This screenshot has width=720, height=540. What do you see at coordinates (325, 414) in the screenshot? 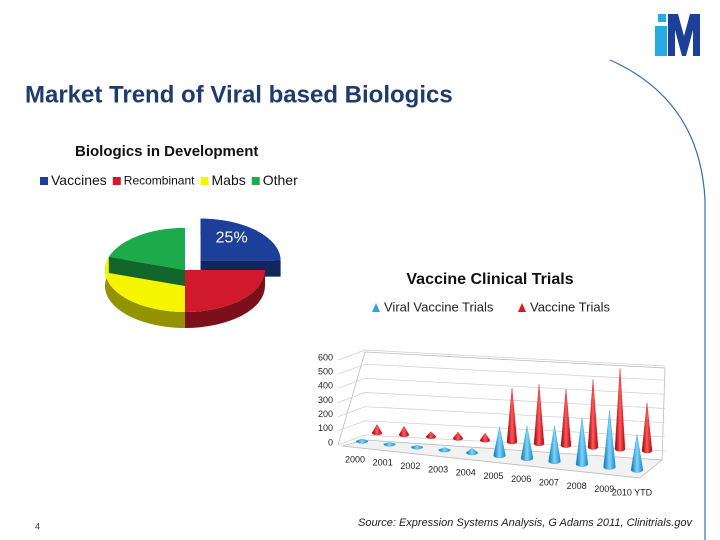
I see `y-tick-label: 200` at bounding box center [325, 414].